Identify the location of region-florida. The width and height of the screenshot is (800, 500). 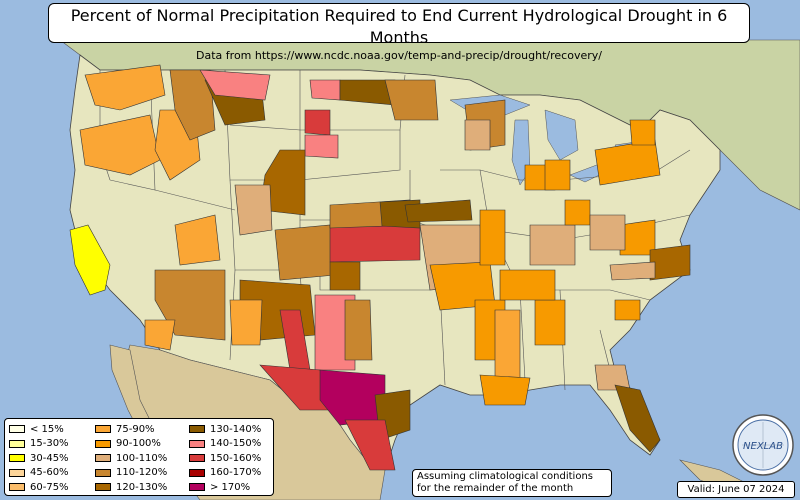
(637, 418).